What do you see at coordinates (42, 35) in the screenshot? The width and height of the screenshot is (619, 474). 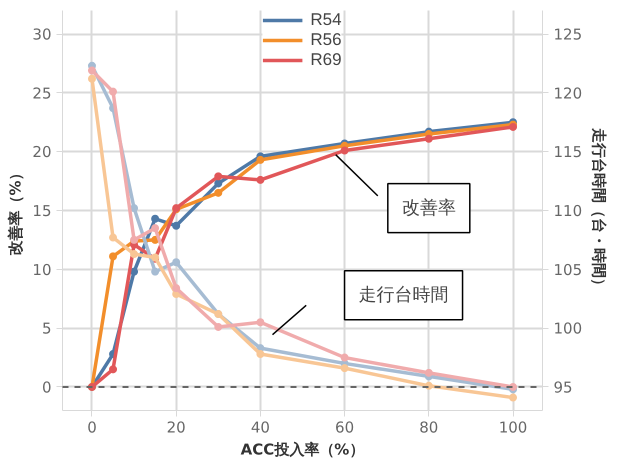 I see `y-tick-label: 30` at bounding box center [42, 35].